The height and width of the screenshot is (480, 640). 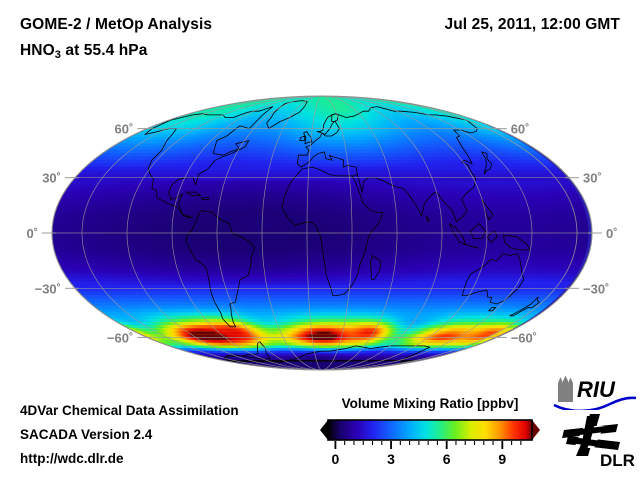 I want to click on colorbar-tick-label: 6, so click(x=447, y=459).